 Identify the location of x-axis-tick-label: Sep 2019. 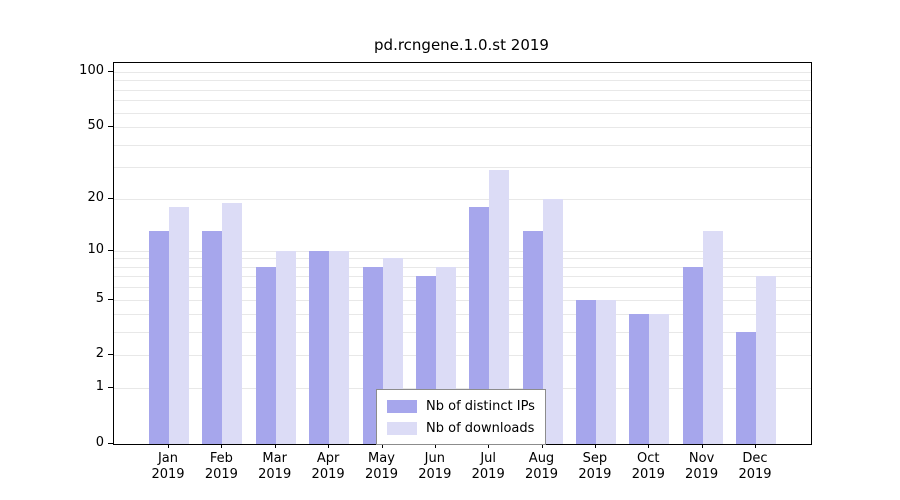
(595, 467).